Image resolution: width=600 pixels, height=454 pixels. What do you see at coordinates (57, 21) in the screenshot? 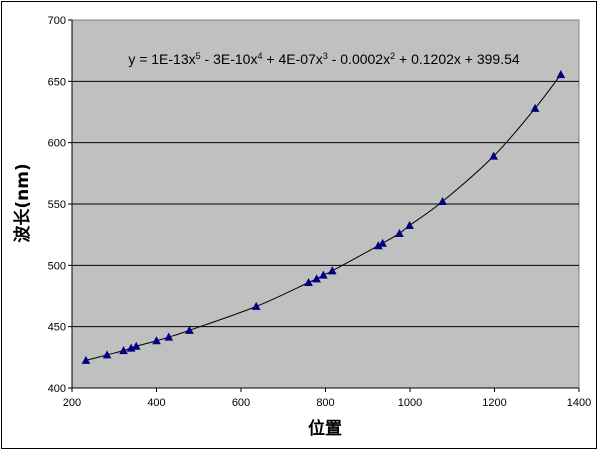
I see `y-tick-label: 700` at bounding box center [57, 21].